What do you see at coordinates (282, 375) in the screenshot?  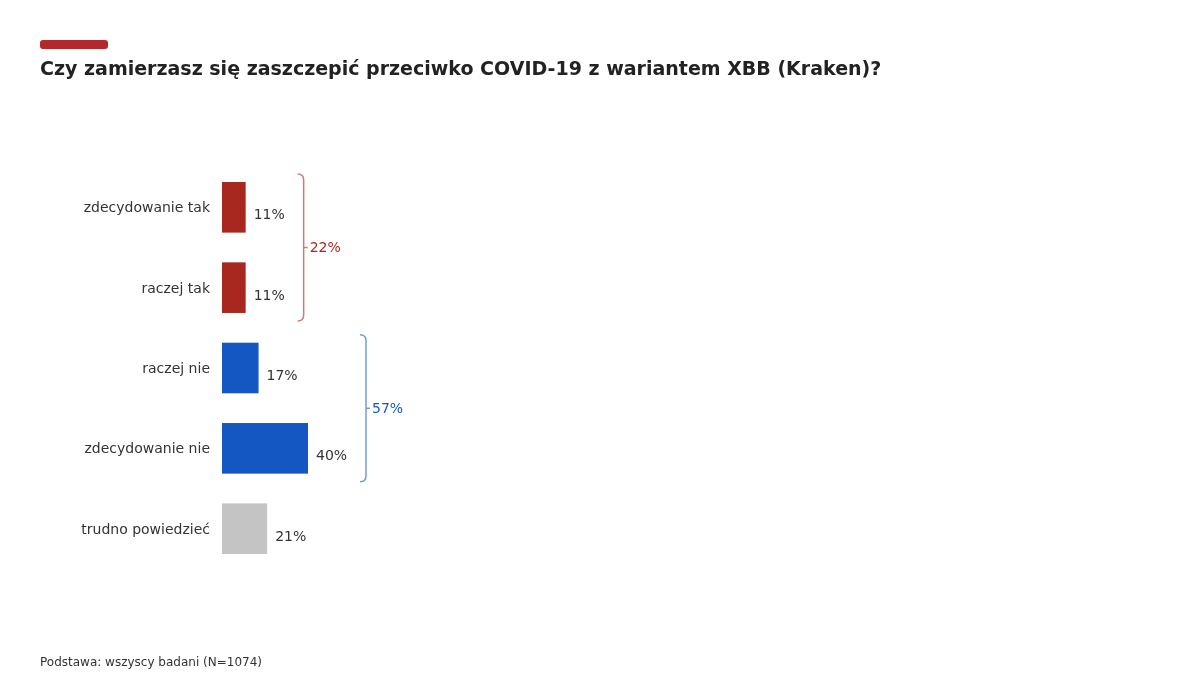 I see `data-label: 17%` at bounding box center [282, 375].